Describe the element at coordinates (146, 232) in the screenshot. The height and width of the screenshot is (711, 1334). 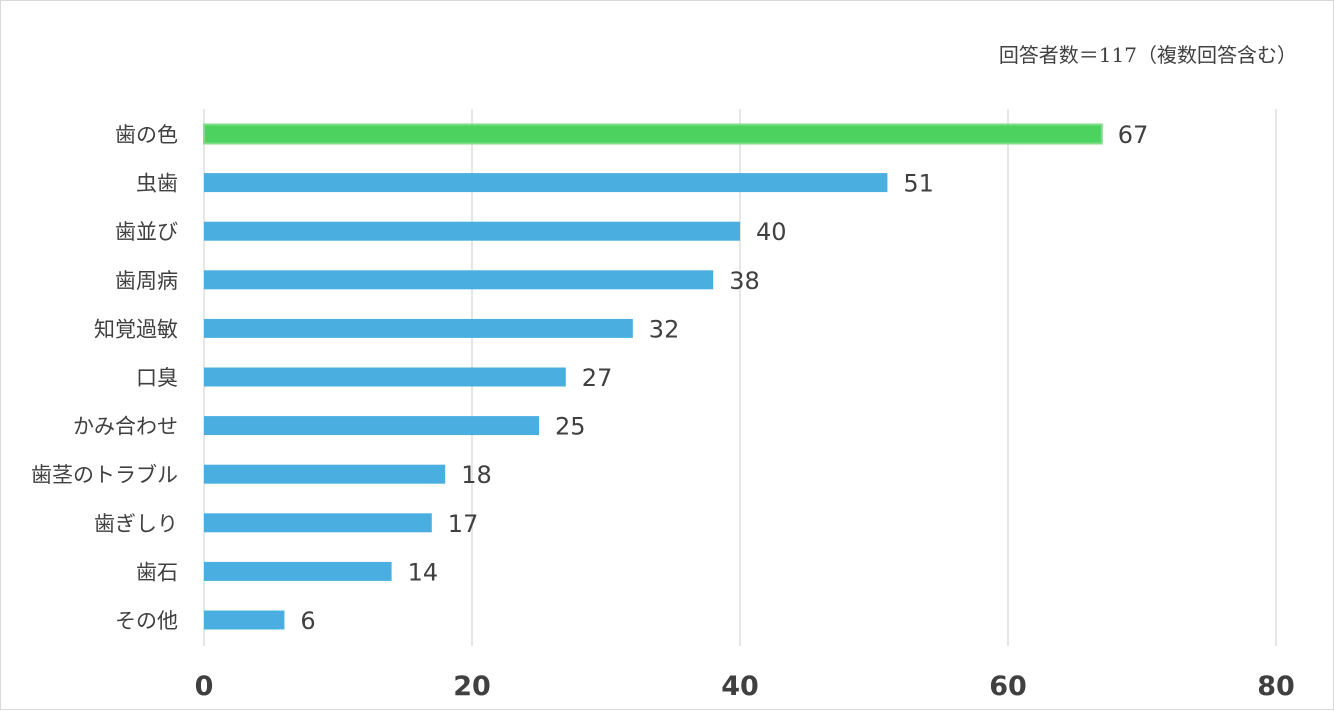
I see `category-label-2: 歯並び` at that location.